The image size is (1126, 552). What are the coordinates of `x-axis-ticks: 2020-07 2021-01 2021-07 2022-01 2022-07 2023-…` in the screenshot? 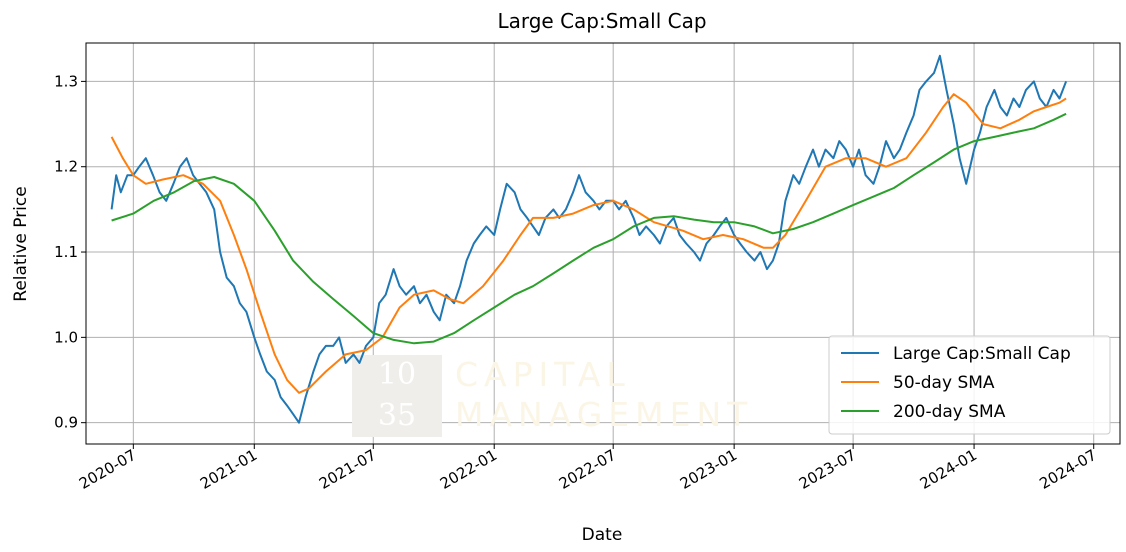 It's located at (588, 468).